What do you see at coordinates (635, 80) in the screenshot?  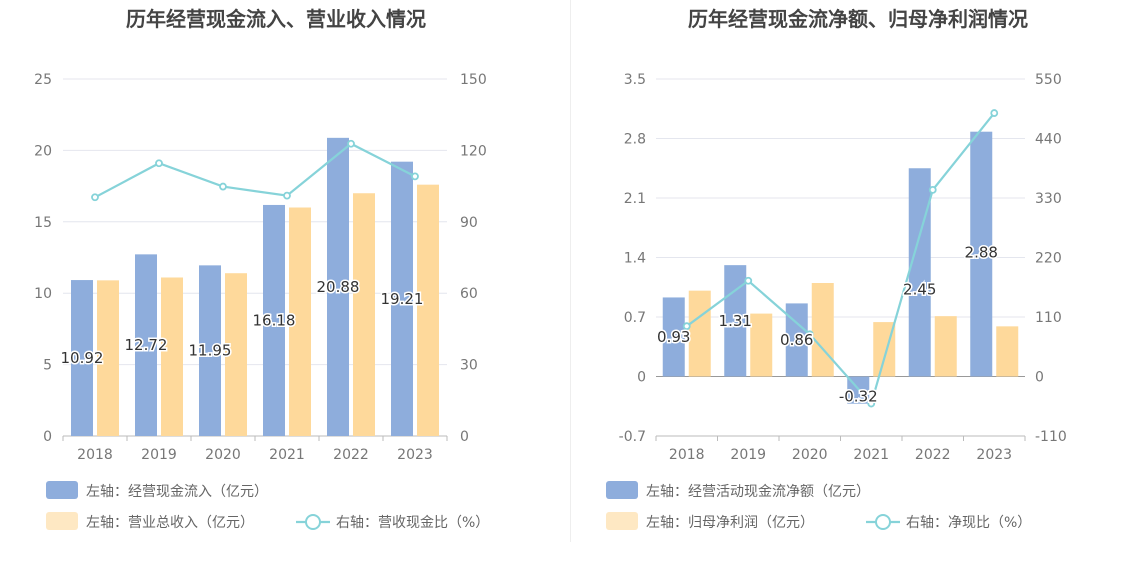 I see `y-left-tick-label: 3.5` at bounding box center [635, 80].